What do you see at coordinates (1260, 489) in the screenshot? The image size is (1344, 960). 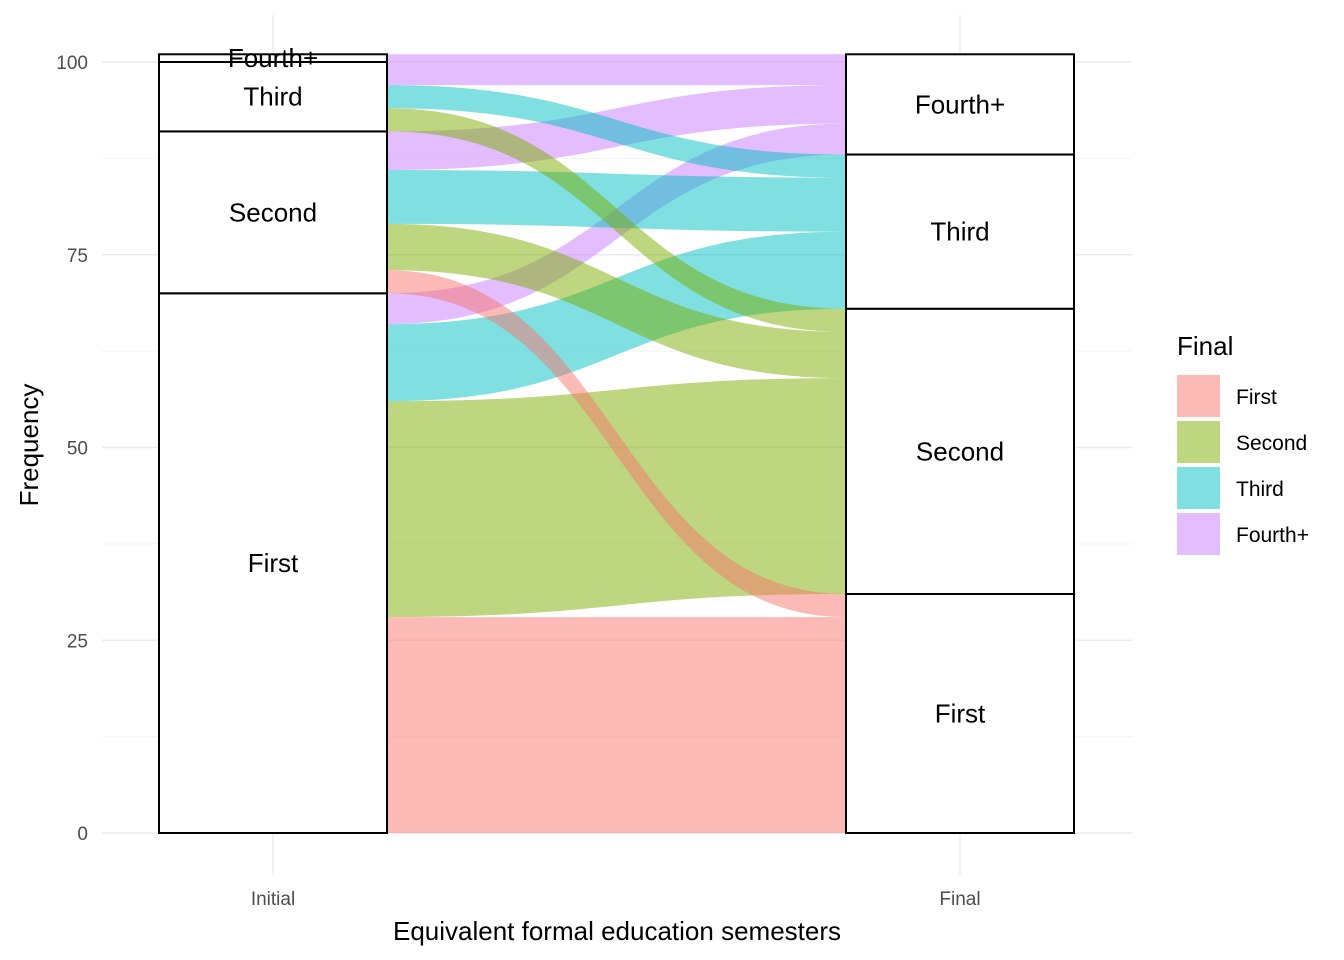 I see `legend-label: Third` at bounding box center [1260, 489].